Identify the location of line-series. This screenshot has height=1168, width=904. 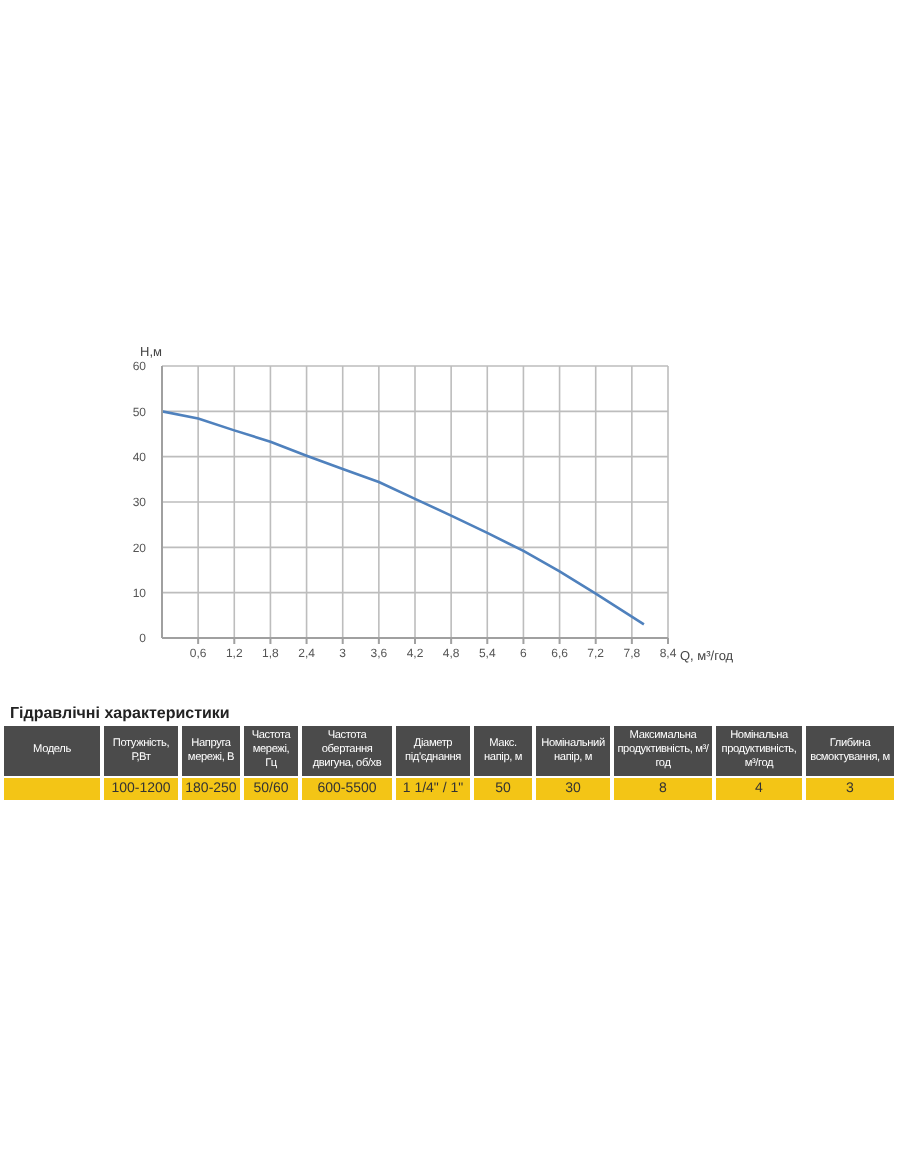
(404, 518).